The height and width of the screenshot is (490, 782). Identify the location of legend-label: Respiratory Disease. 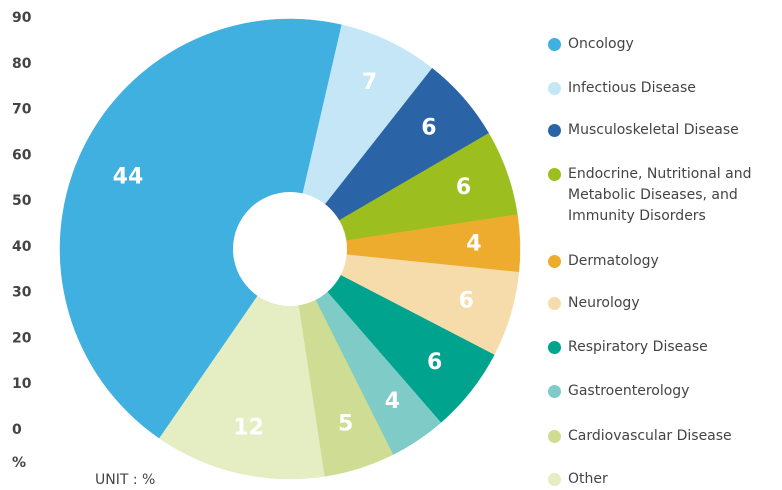
(638, 347).